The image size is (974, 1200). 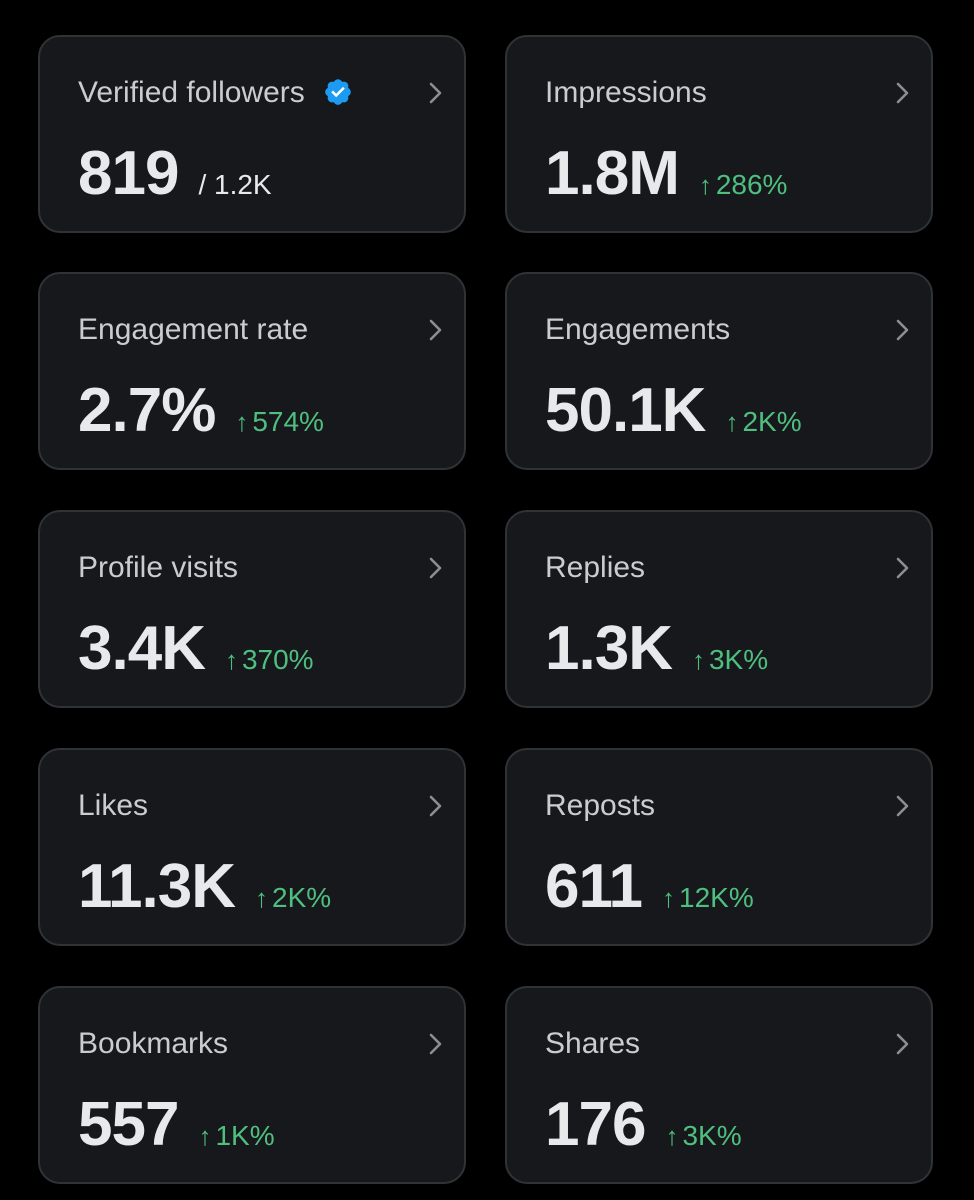 What do you see at coordinates (595, 1124) in the screenshot?
I see `metric-value: 176` at bounding box center [595, 1124].